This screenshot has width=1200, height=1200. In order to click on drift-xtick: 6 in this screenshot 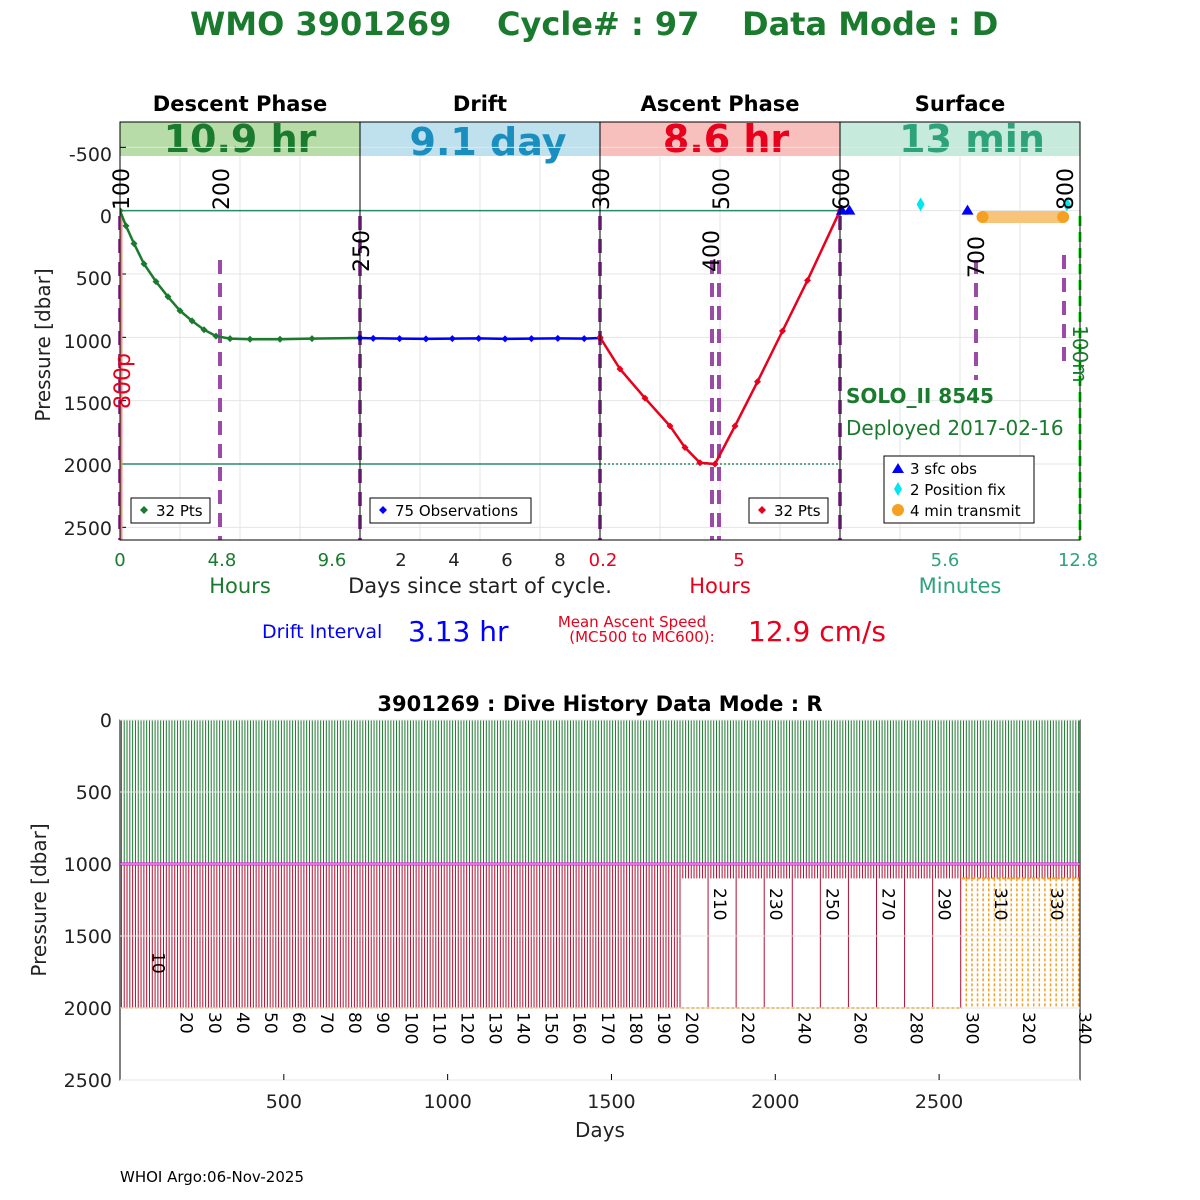, I will do `click(506, 560)`.